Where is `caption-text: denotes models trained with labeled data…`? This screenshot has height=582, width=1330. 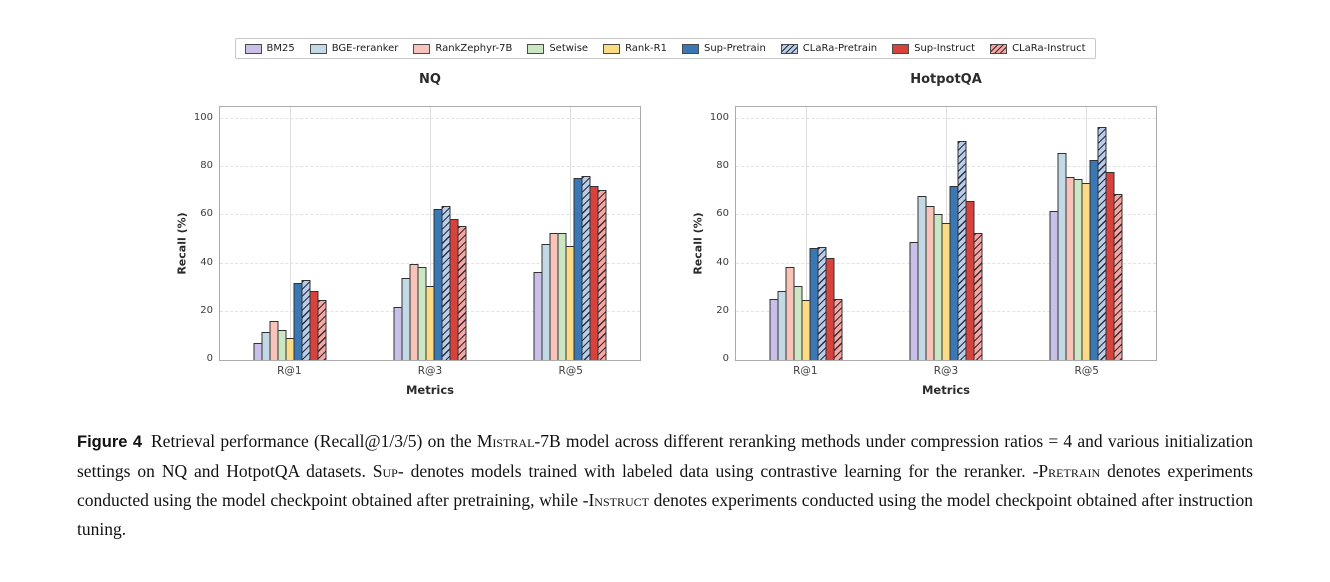
caption-text: denotes models trained with labeled data… is located at coordinates (721, 471).